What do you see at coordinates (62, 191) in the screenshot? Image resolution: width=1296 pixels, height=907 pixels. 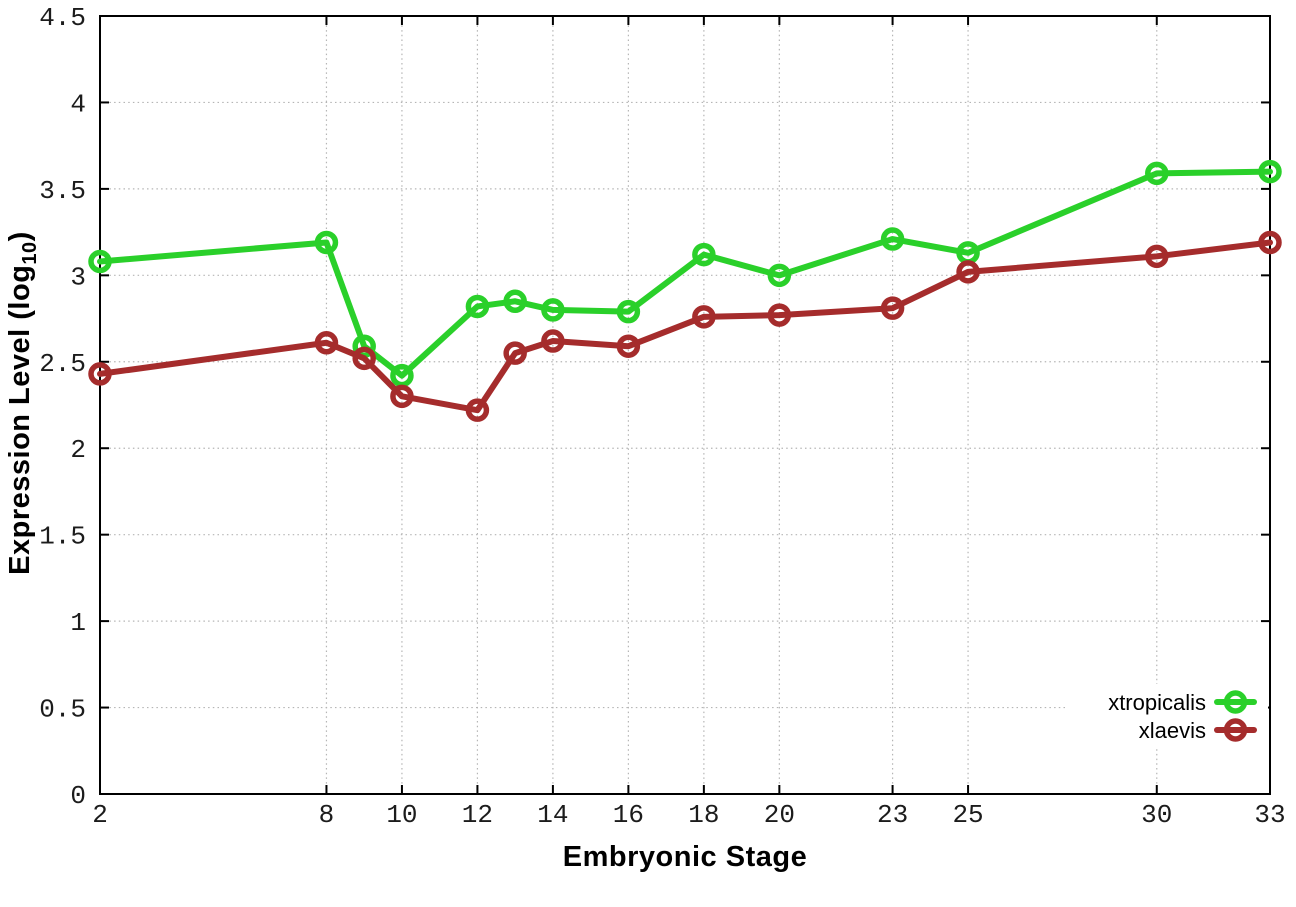 I see `y-tick-label: 3.5` at bounding box center [62, 191].